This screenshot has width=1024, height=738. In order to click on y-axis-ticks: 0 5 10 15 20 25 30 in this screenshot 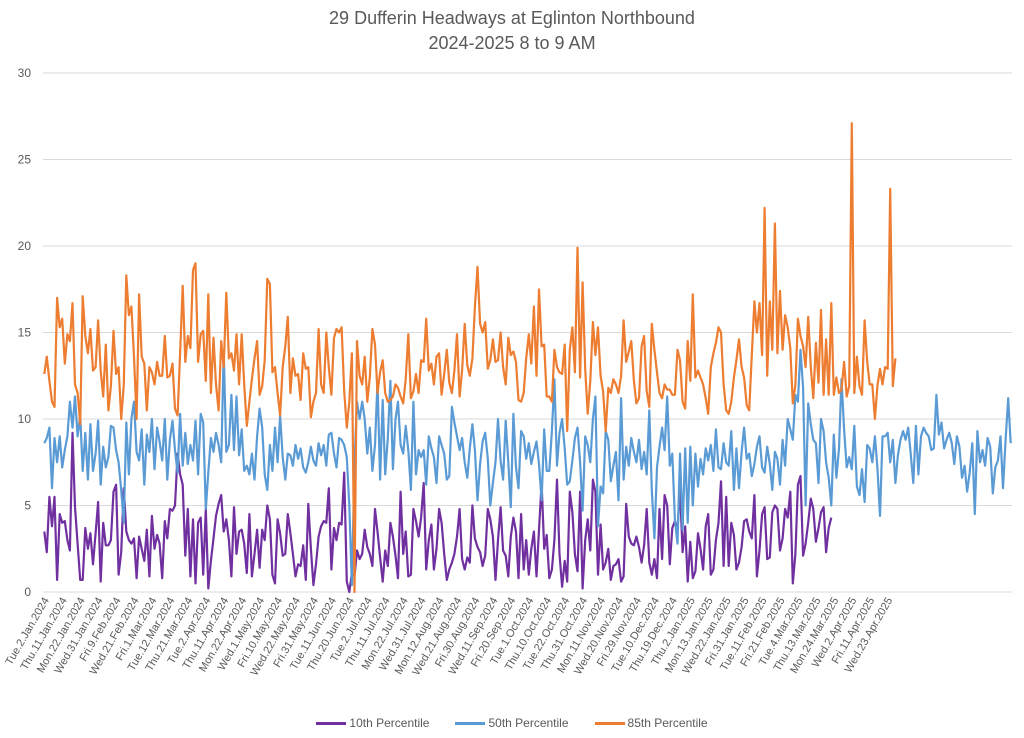, I will do `click(25, 332)`.